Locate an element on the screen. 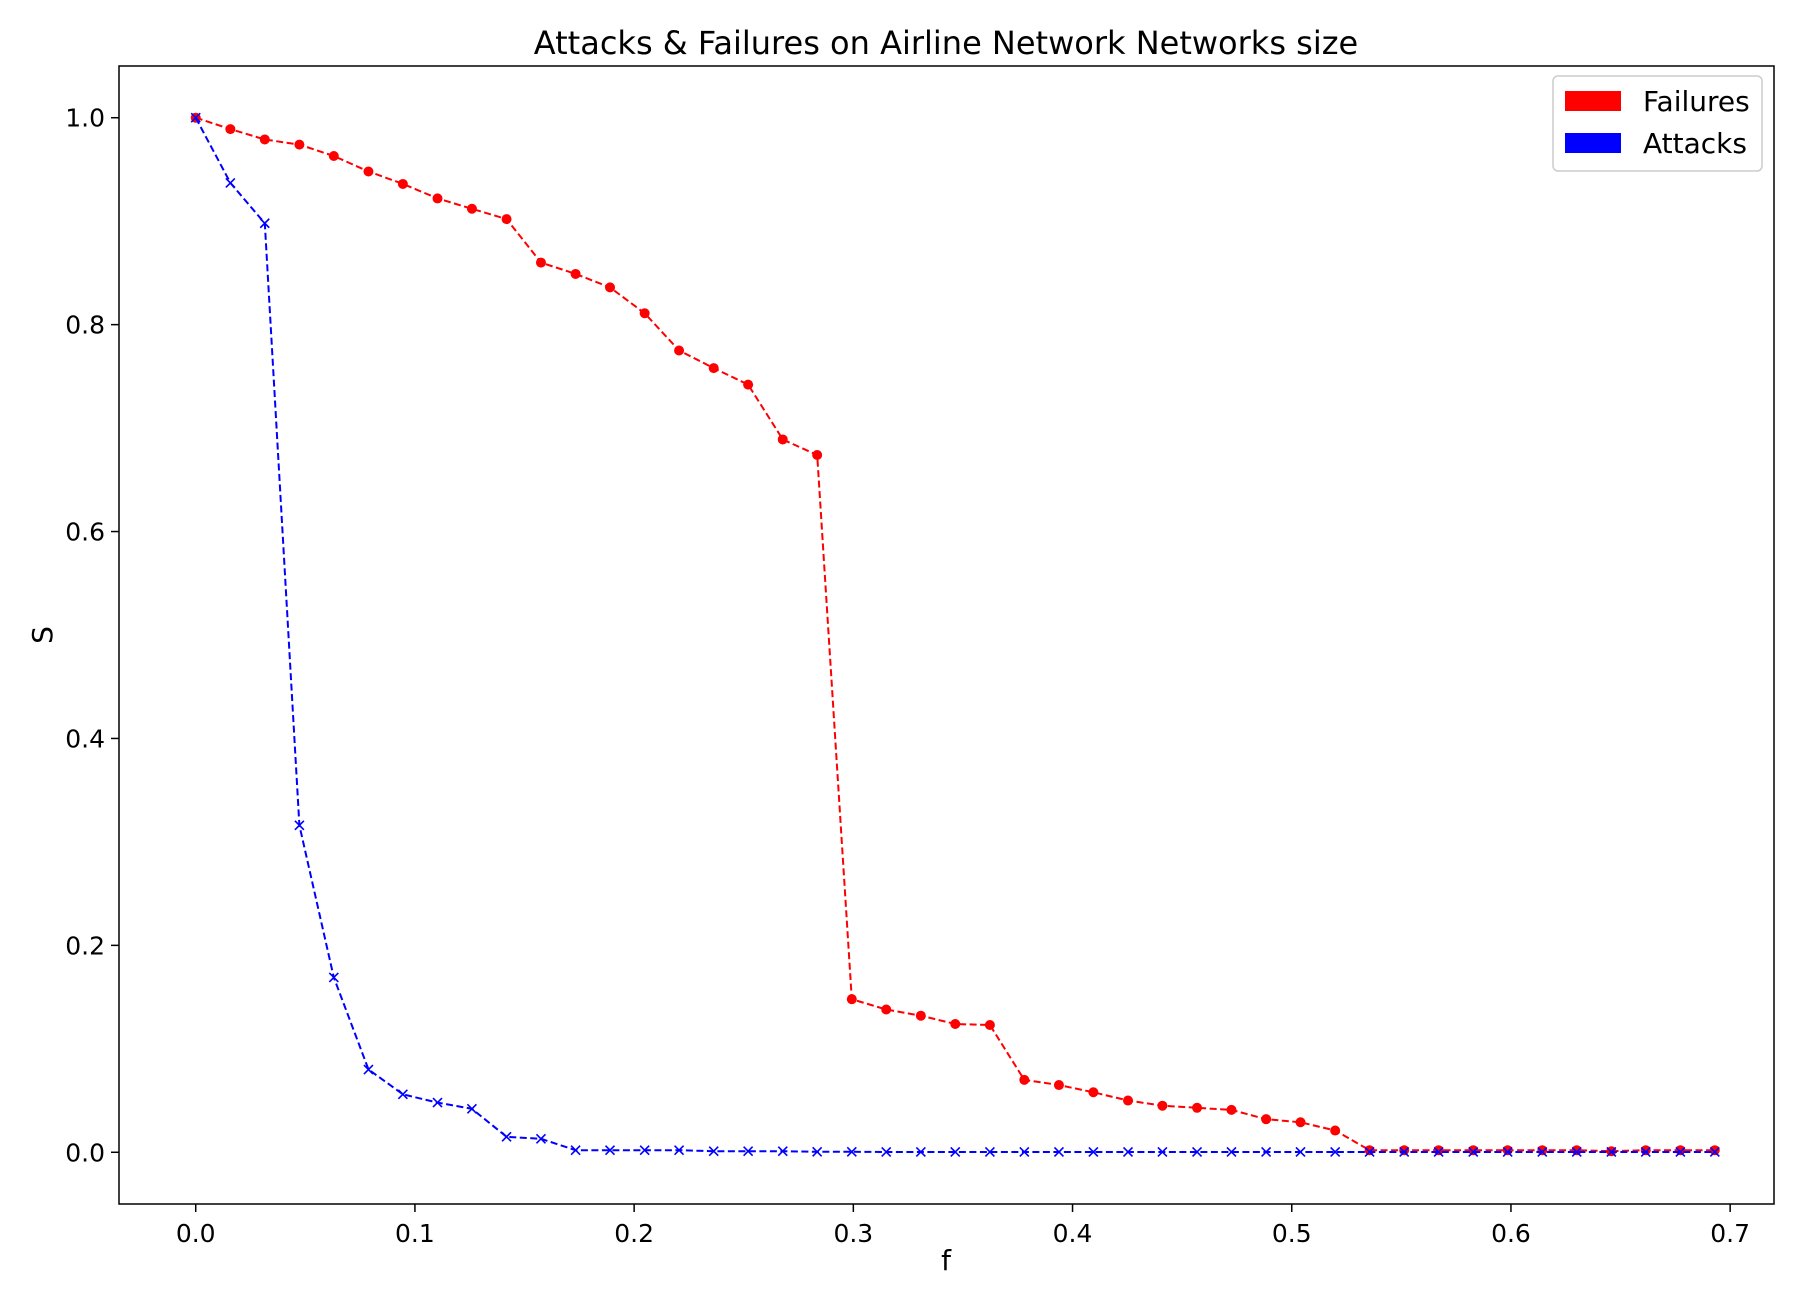 The image size is (1800, 1304). y-tick-label: 0.6 is located at coordinates (85, 532).